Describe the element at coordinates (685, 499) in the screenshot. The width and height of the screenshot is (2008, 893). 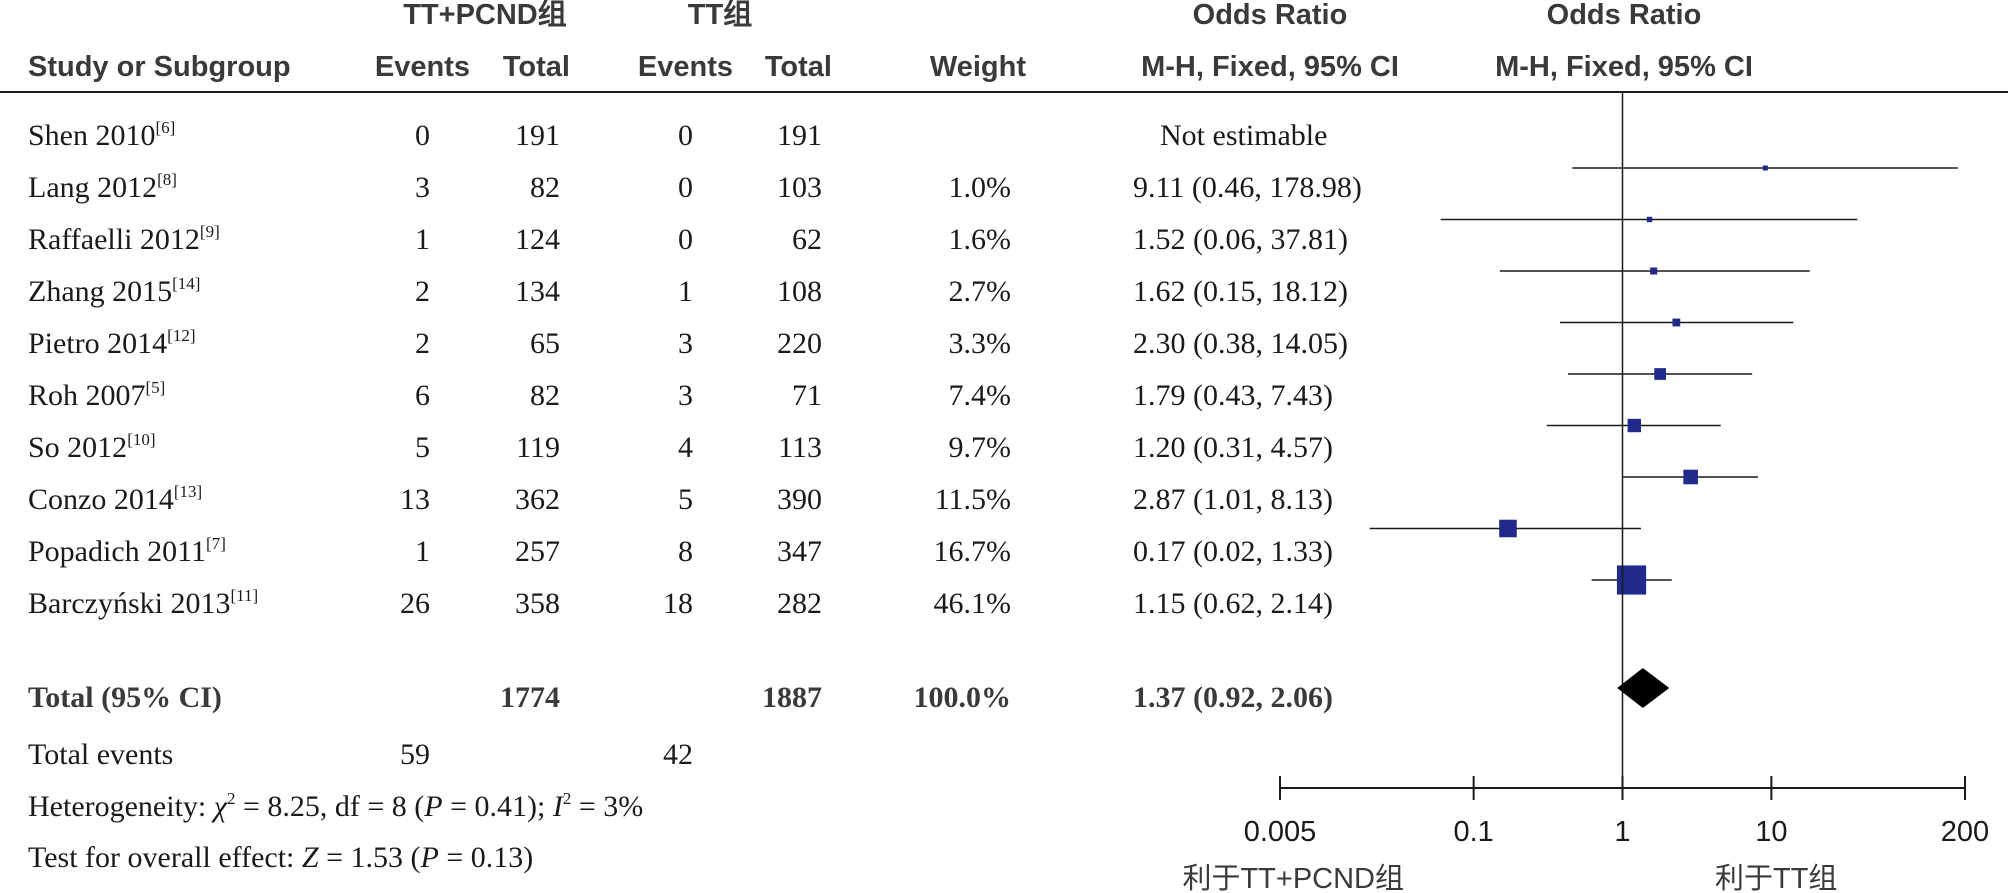
I see `events2-cell: 5` at that location.